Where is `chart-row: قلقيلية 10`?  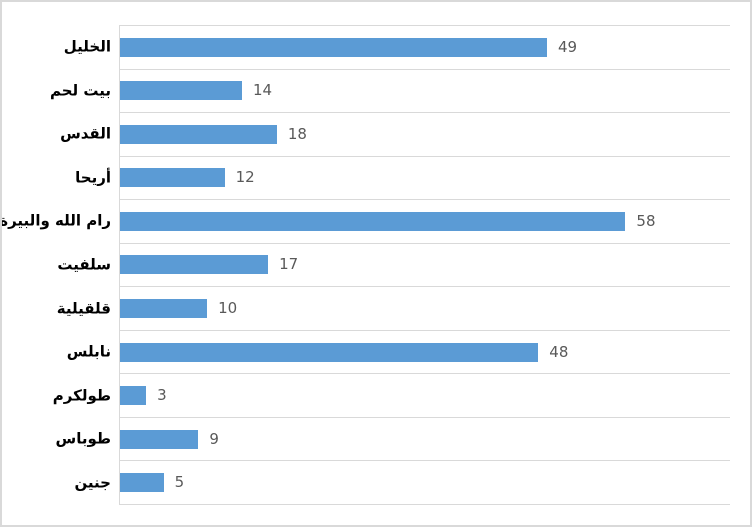
chart-row: قلقيلية 10 is located at coordinates (393, 308).